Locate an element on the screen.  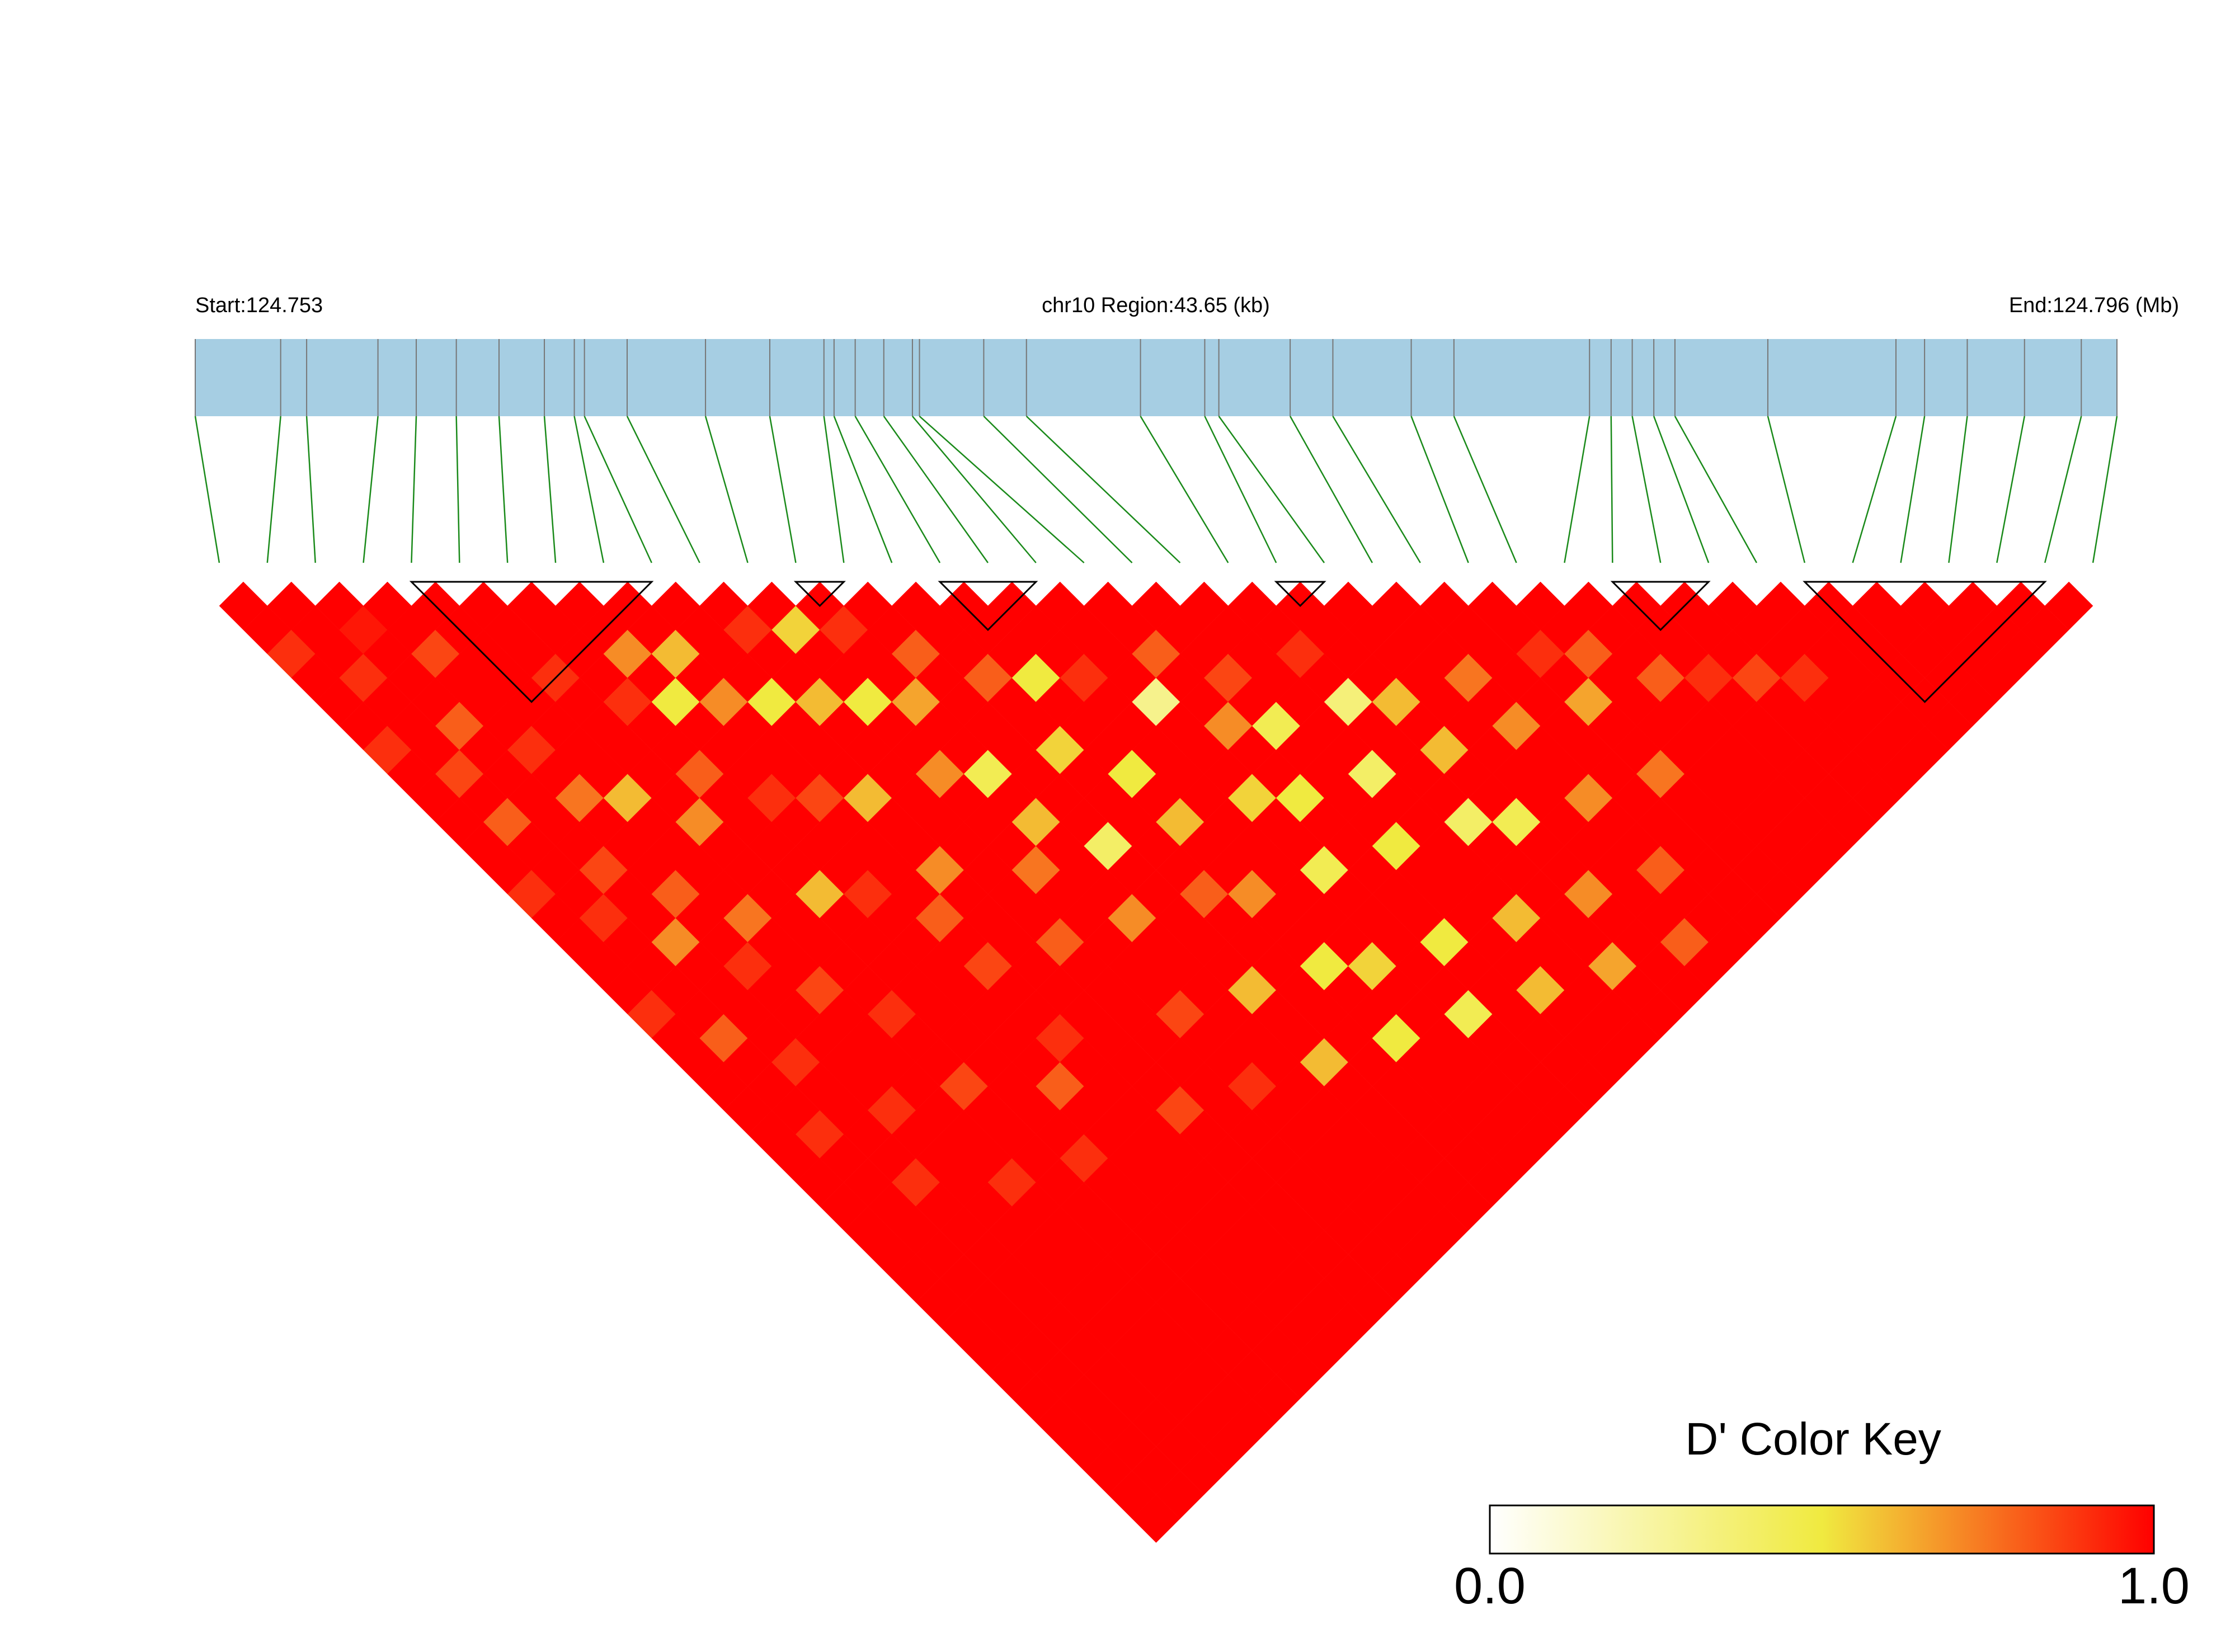
end-label: End:124.796 (Mb) is located at coordinates (2094, 306).